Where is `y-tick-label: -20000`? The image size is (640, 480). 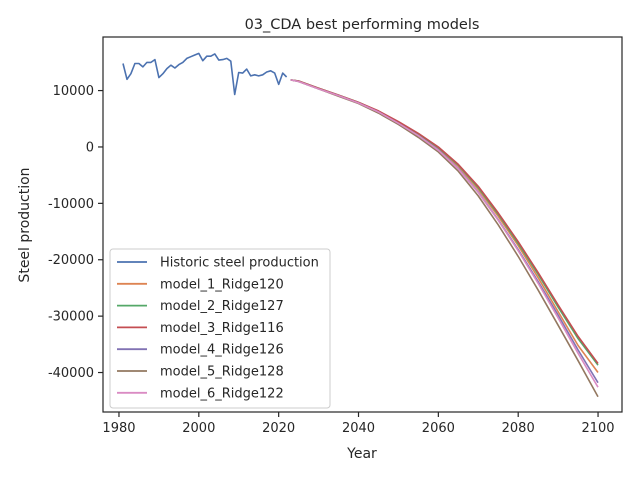 y-tick-label: -20000 is located at coordinates (71, 260).